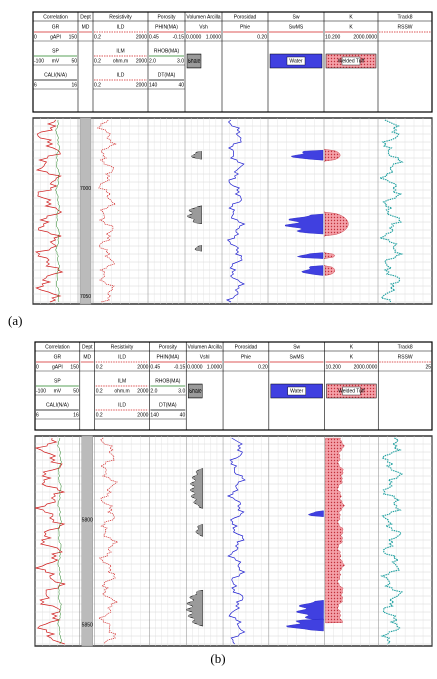 The height and width of the screenshot is (679, 437). I want to click on curve-name: RSSW, so click(405, 27).